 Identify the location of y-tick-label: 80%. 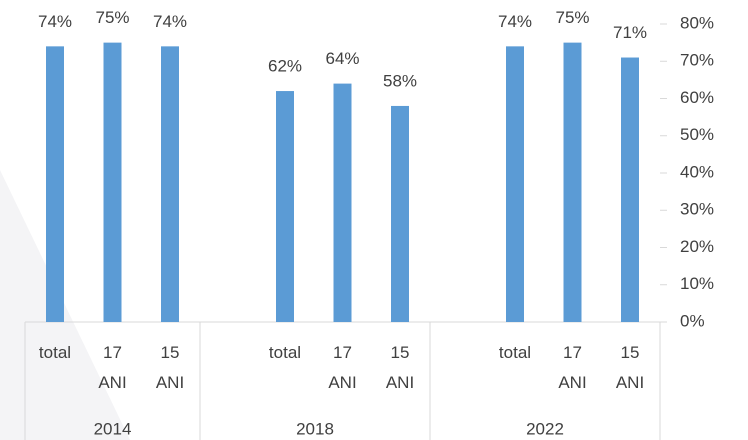
(697, 22).